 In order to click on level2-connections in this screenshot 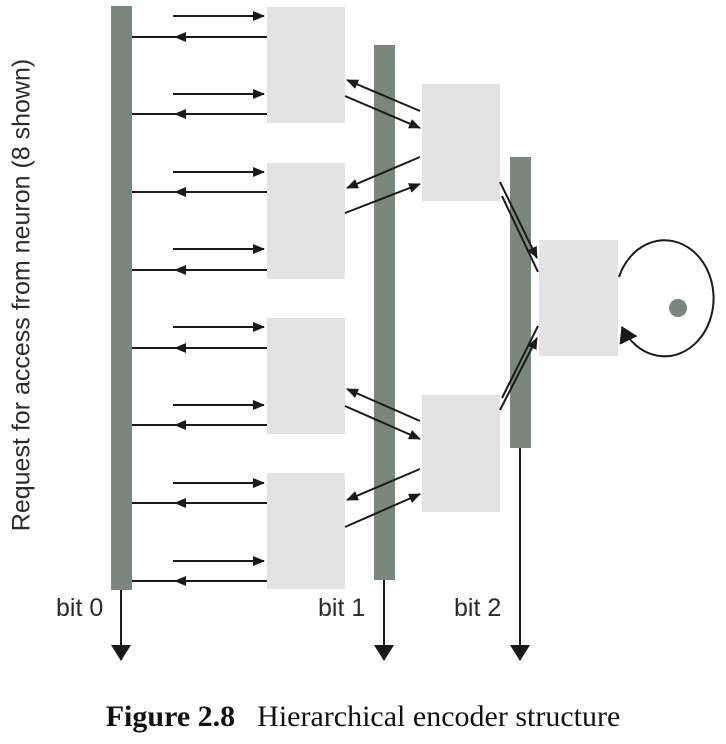, I will do `click(519, 296)`.